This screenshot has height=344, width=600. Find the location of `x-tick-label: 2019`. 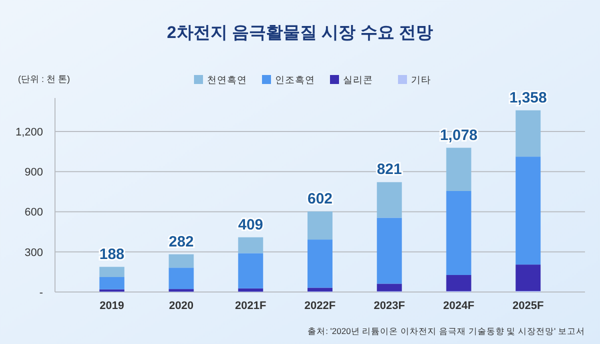

x-tick-label: 2019 is located at coordinates (112, 306).